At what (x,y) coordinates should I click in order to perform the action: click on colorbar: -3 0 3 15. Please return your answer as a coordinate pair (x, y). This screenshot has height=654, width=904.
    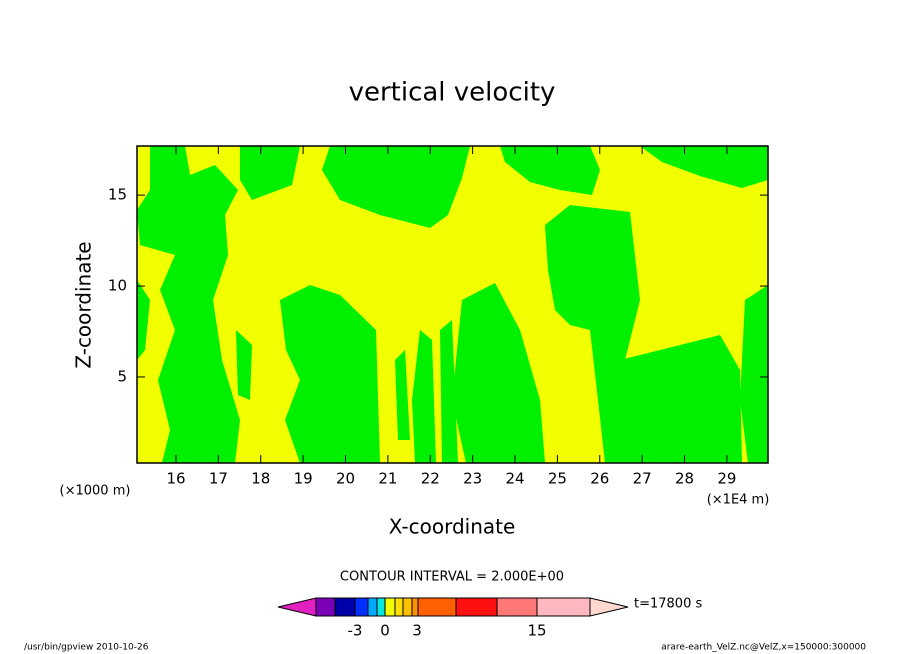
    Looking at the image, I should click on (453, 618).